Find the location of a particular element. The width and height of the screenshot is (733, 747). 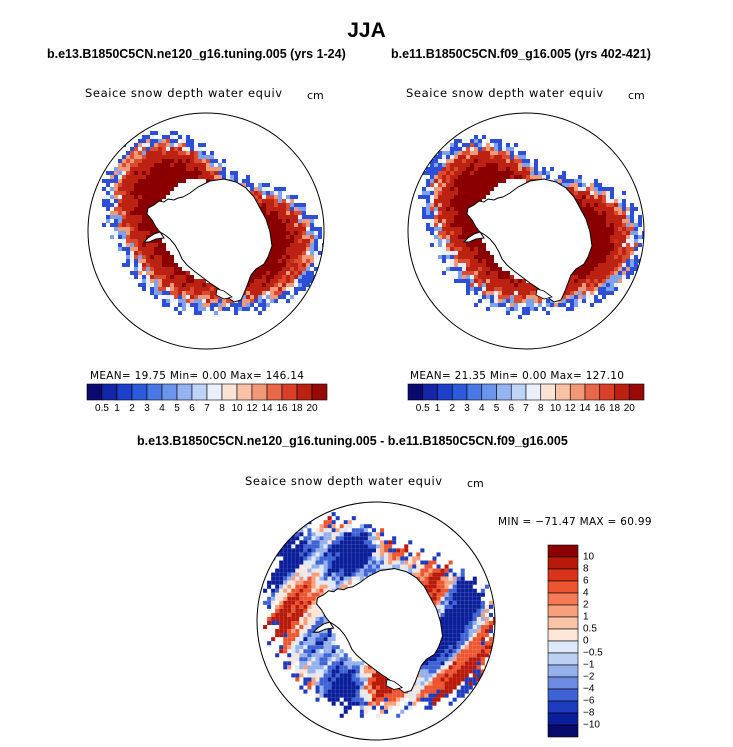

difference-colorbar is located at coordinates (563, 641).